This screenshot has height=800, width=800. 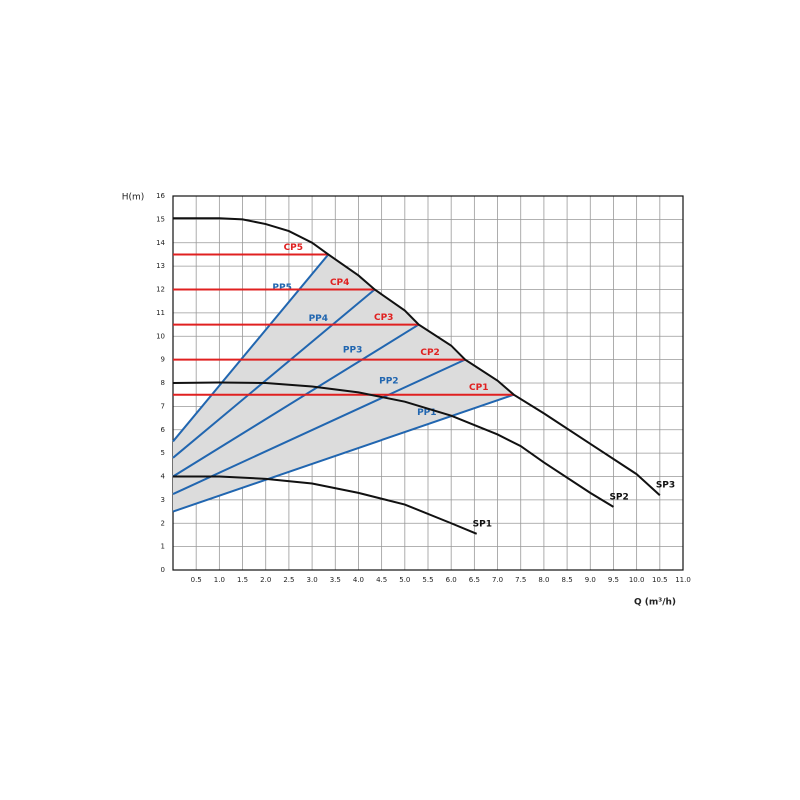 What do you see at coordinates (163, 453) in the screenshot?
I see `y-tick-label: 5` at bounding box center [163, 453].